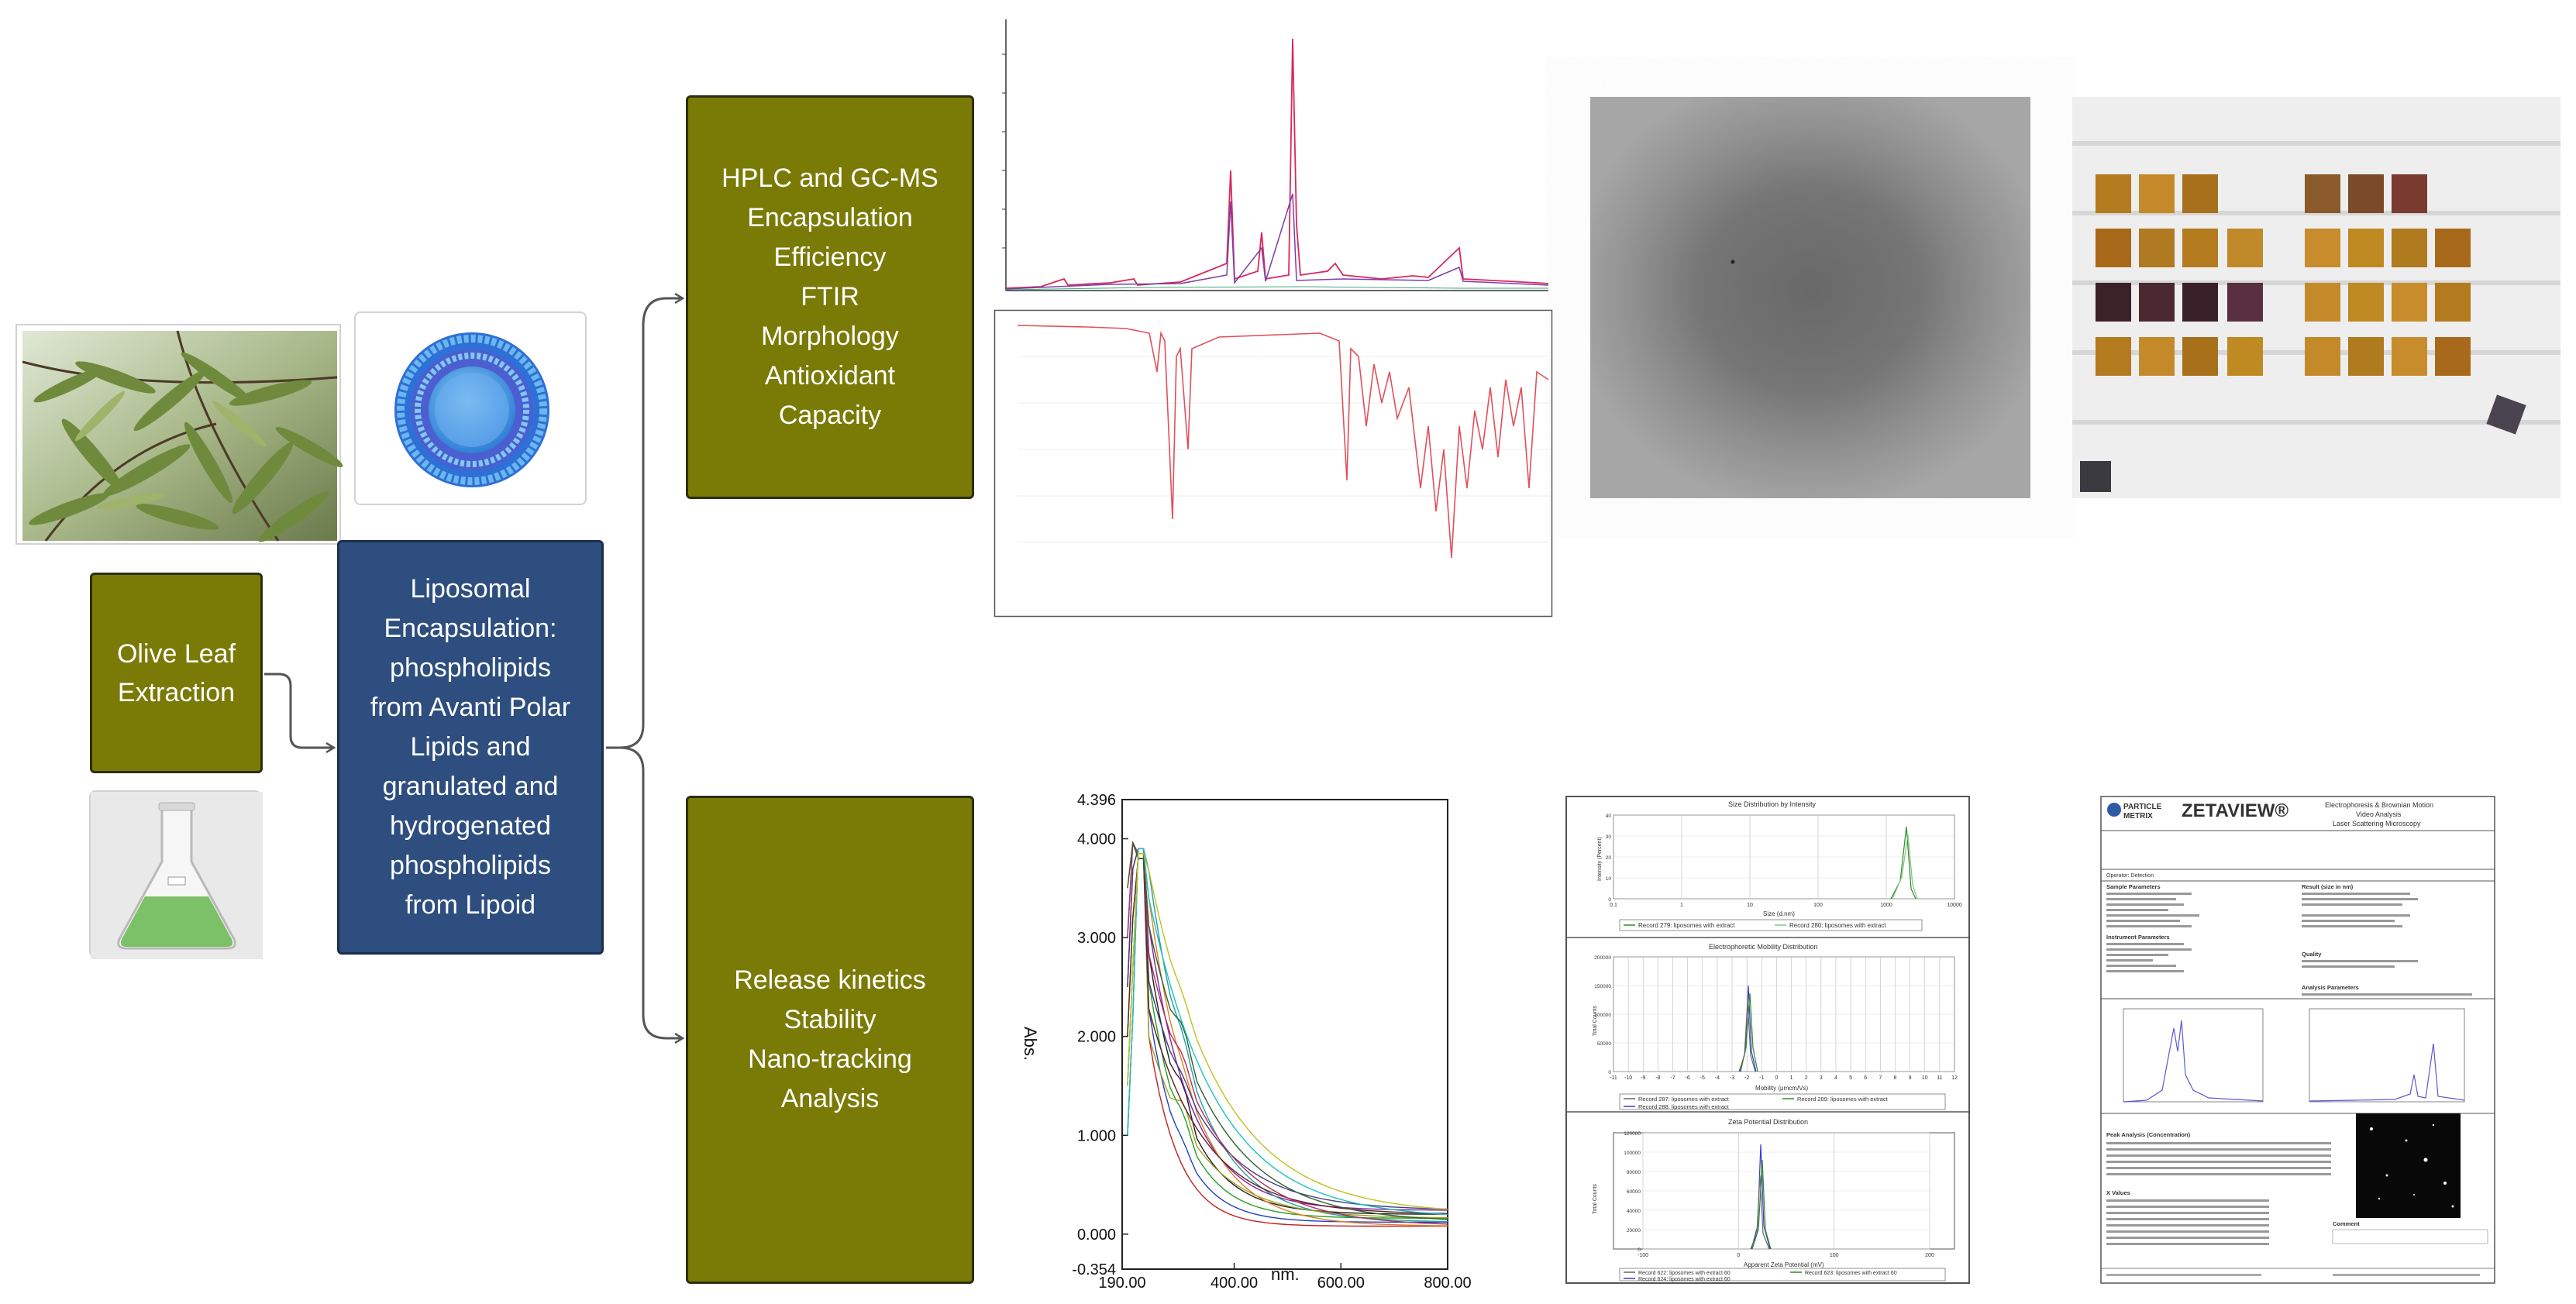 This screenshot has width=2576, height=1304. I want to click on mobility-x-tick-0: -11, so click(1613, 1078).